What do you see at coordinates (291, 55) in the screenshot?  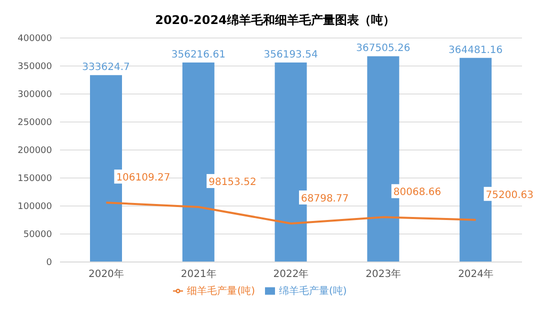 I see `data-label: 356193.54` at bounding box center [291, 55].